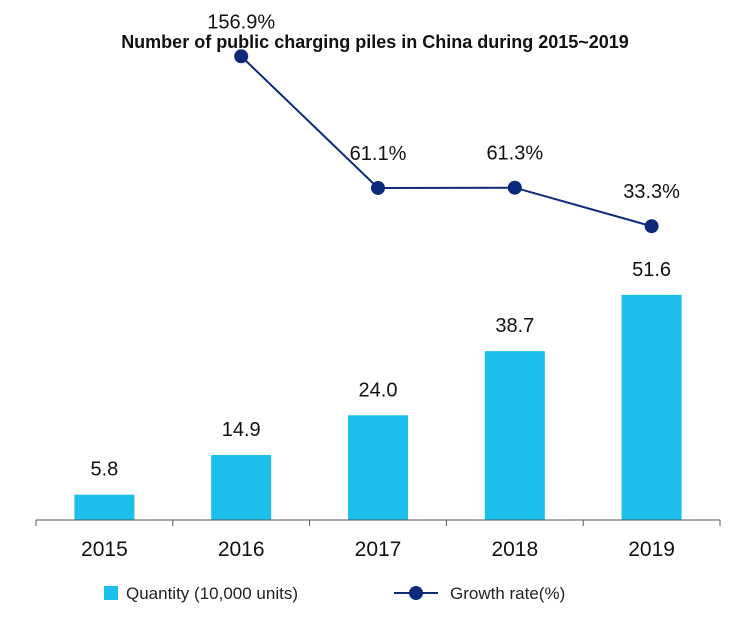  What do you see at coordinates (651, 549) in the screenshot?
I see `x-tick-label-2019: 2019` at bounding box center [651, 549].